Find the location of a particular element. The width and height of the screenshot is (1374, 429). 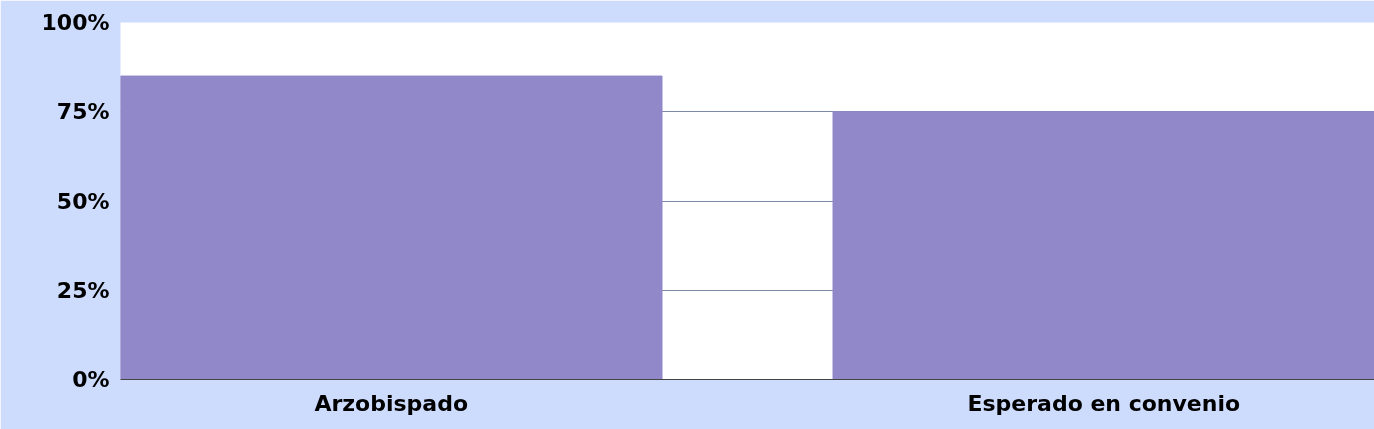

x-tick-label: Esperado en convenio is located at coordinates (1104, 403).